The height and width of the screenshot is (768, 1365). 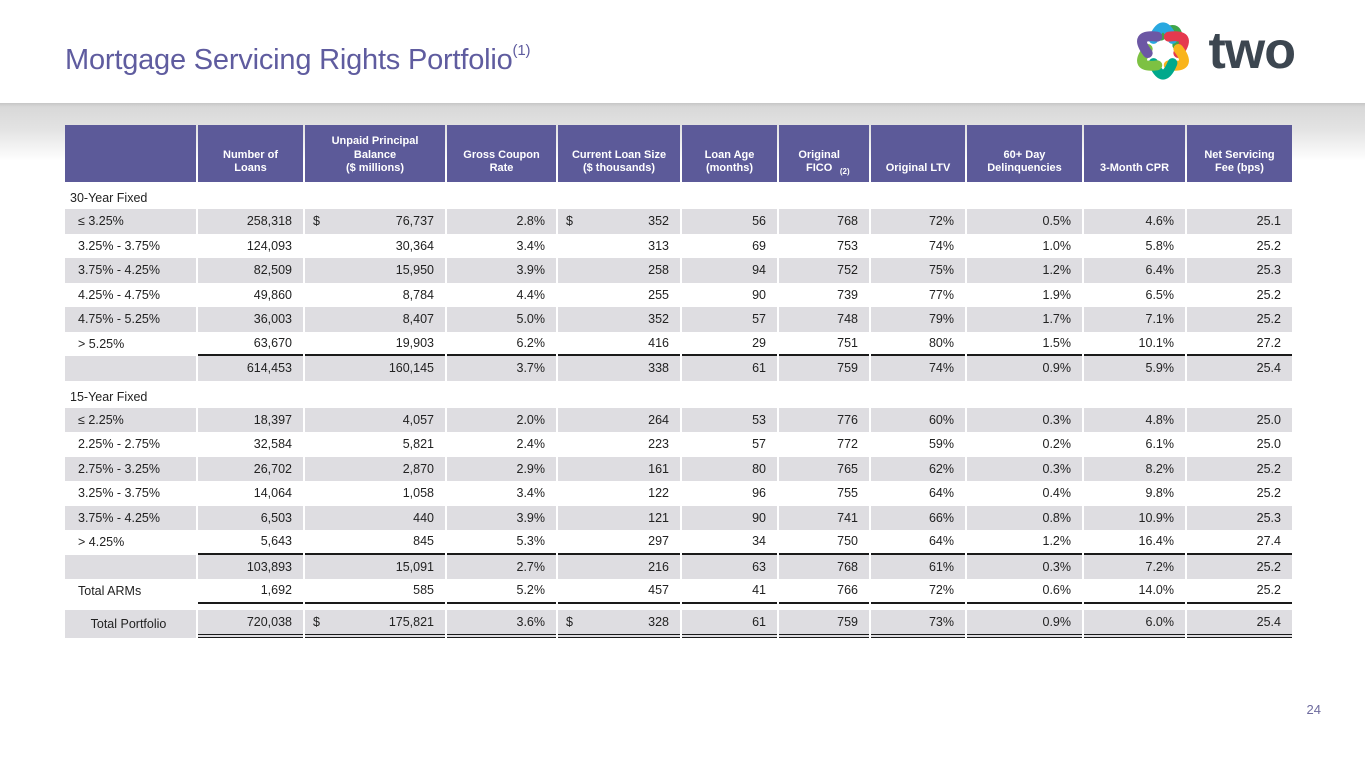 I want to click on table-cell: 8.2%, so click(x=1134, y=468).